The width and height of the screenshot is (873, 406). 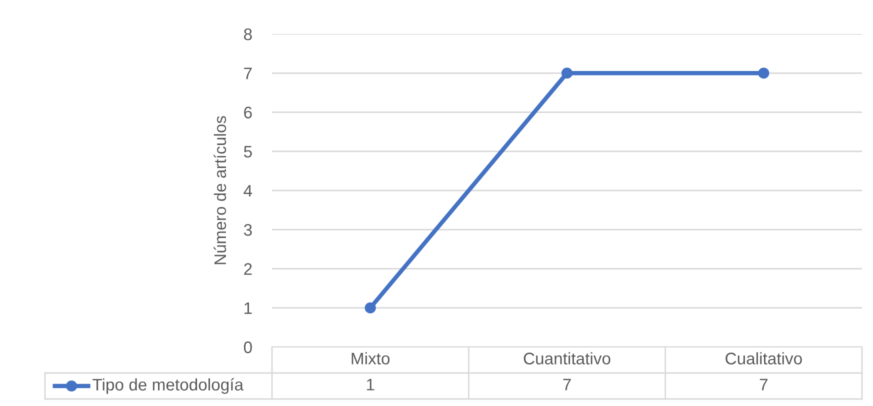 I want to click on y-tick-label: 1, so click(x=248, y=308).